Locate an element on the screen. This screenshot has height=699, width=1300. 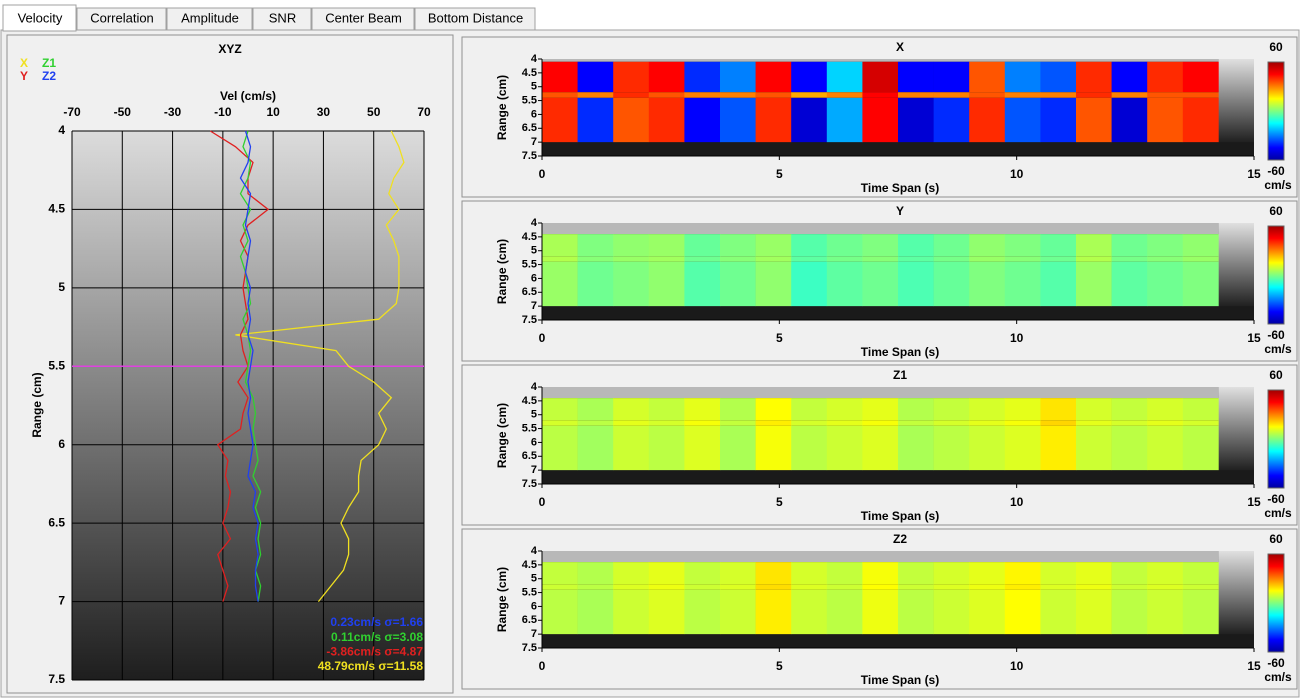
tab-label: Velocity is located at coordinates (40, 17).